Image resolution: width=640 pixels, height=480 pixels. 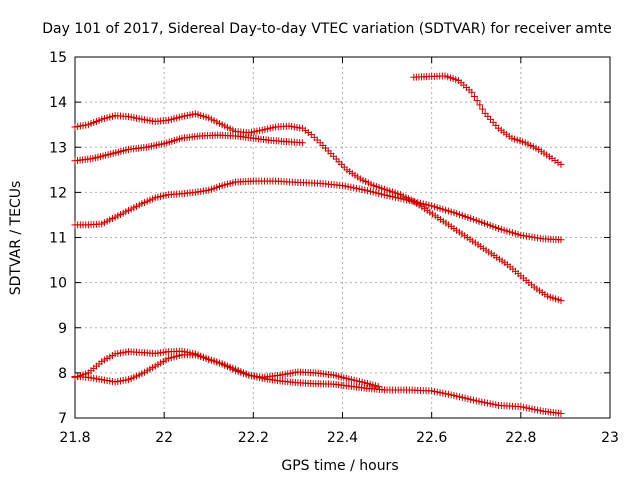 What do you see at coordinates (610, 438) in the screenshot?
I see `x-tick-label: 23` at bounding box center [610, 438].